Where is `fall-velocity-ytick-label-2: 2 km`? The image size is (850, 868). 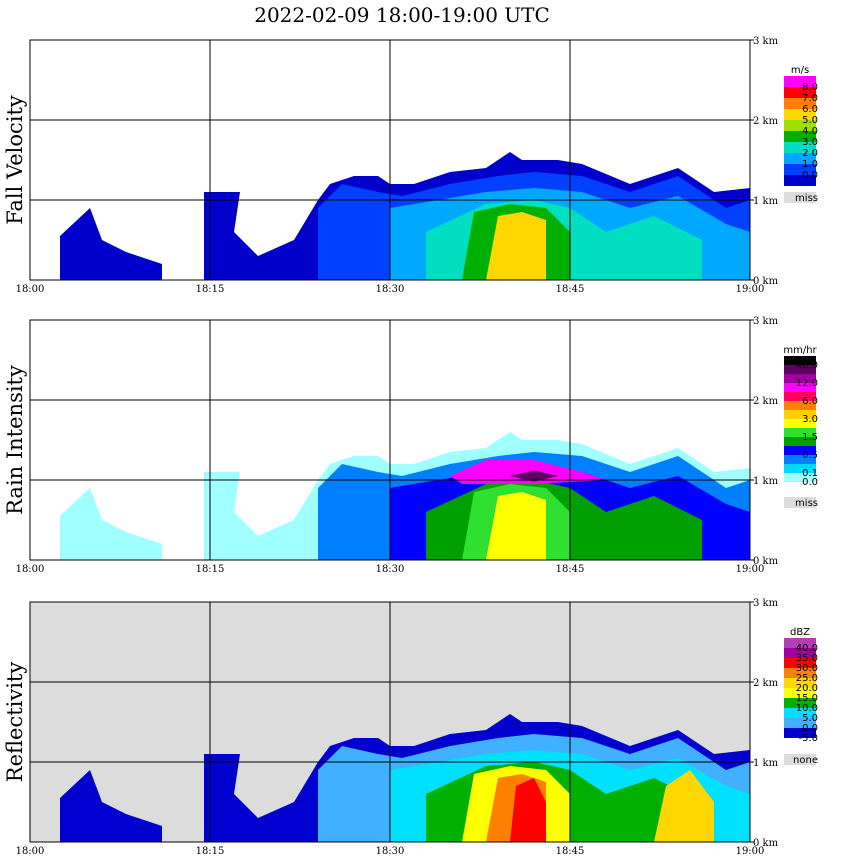
fall-velocity-ytick-label-2: 2 km is located at coordinates (766, 121).